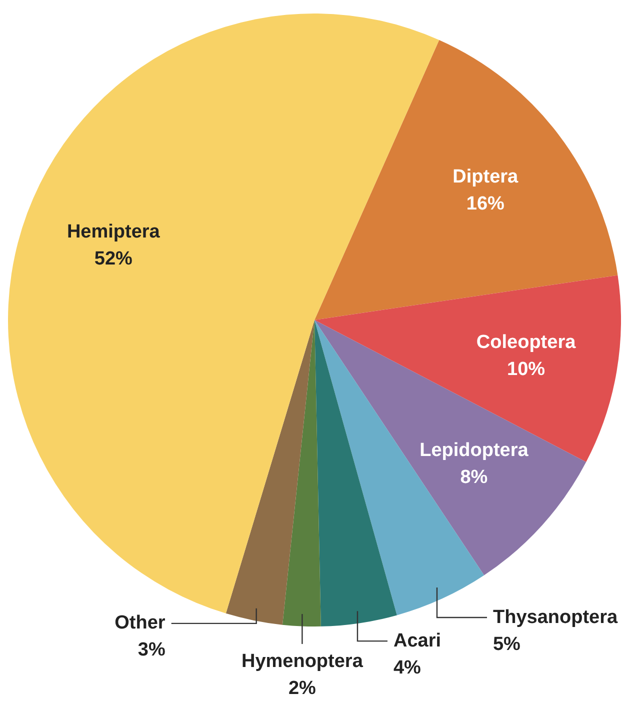 The image size is (629, 713). What do you see at coordinates (555, 617) in the screenshot?
I see `slice-label: Thysanoptera` at bounding box center [555, 617].